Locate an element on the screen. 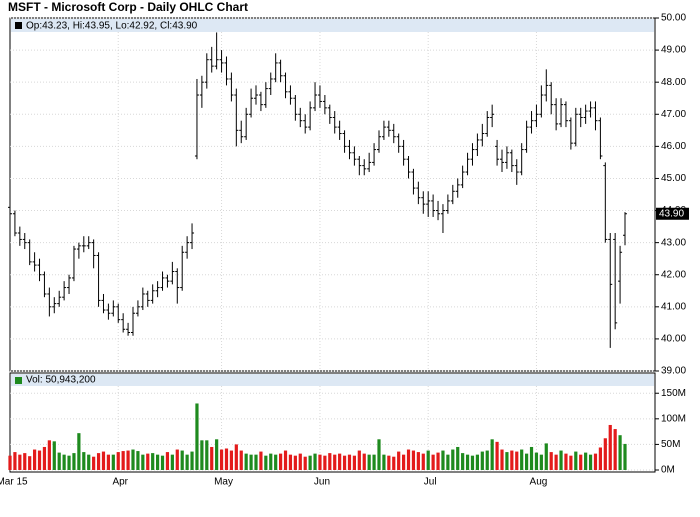 The height and width of the screenshot is (517, 700). y-tick-label: 40.00 is located at coordinates (673, 339).